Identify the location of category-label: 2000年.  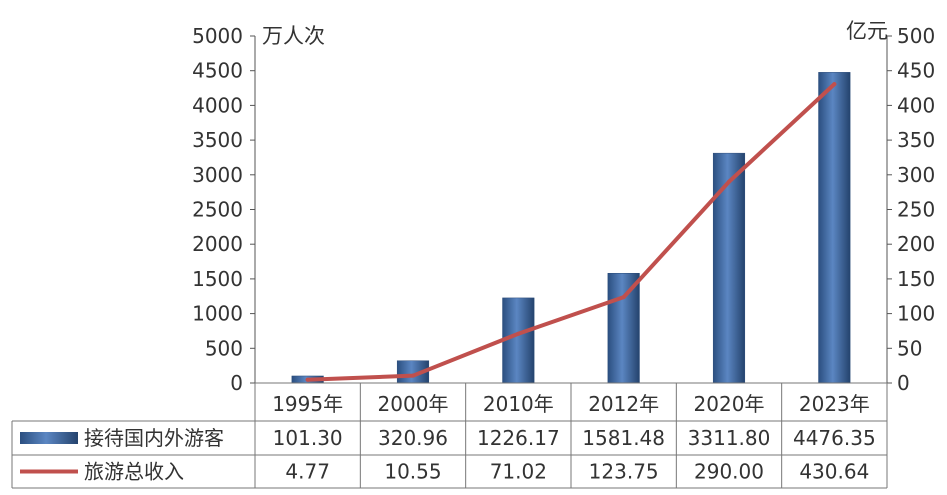
(413, 404).